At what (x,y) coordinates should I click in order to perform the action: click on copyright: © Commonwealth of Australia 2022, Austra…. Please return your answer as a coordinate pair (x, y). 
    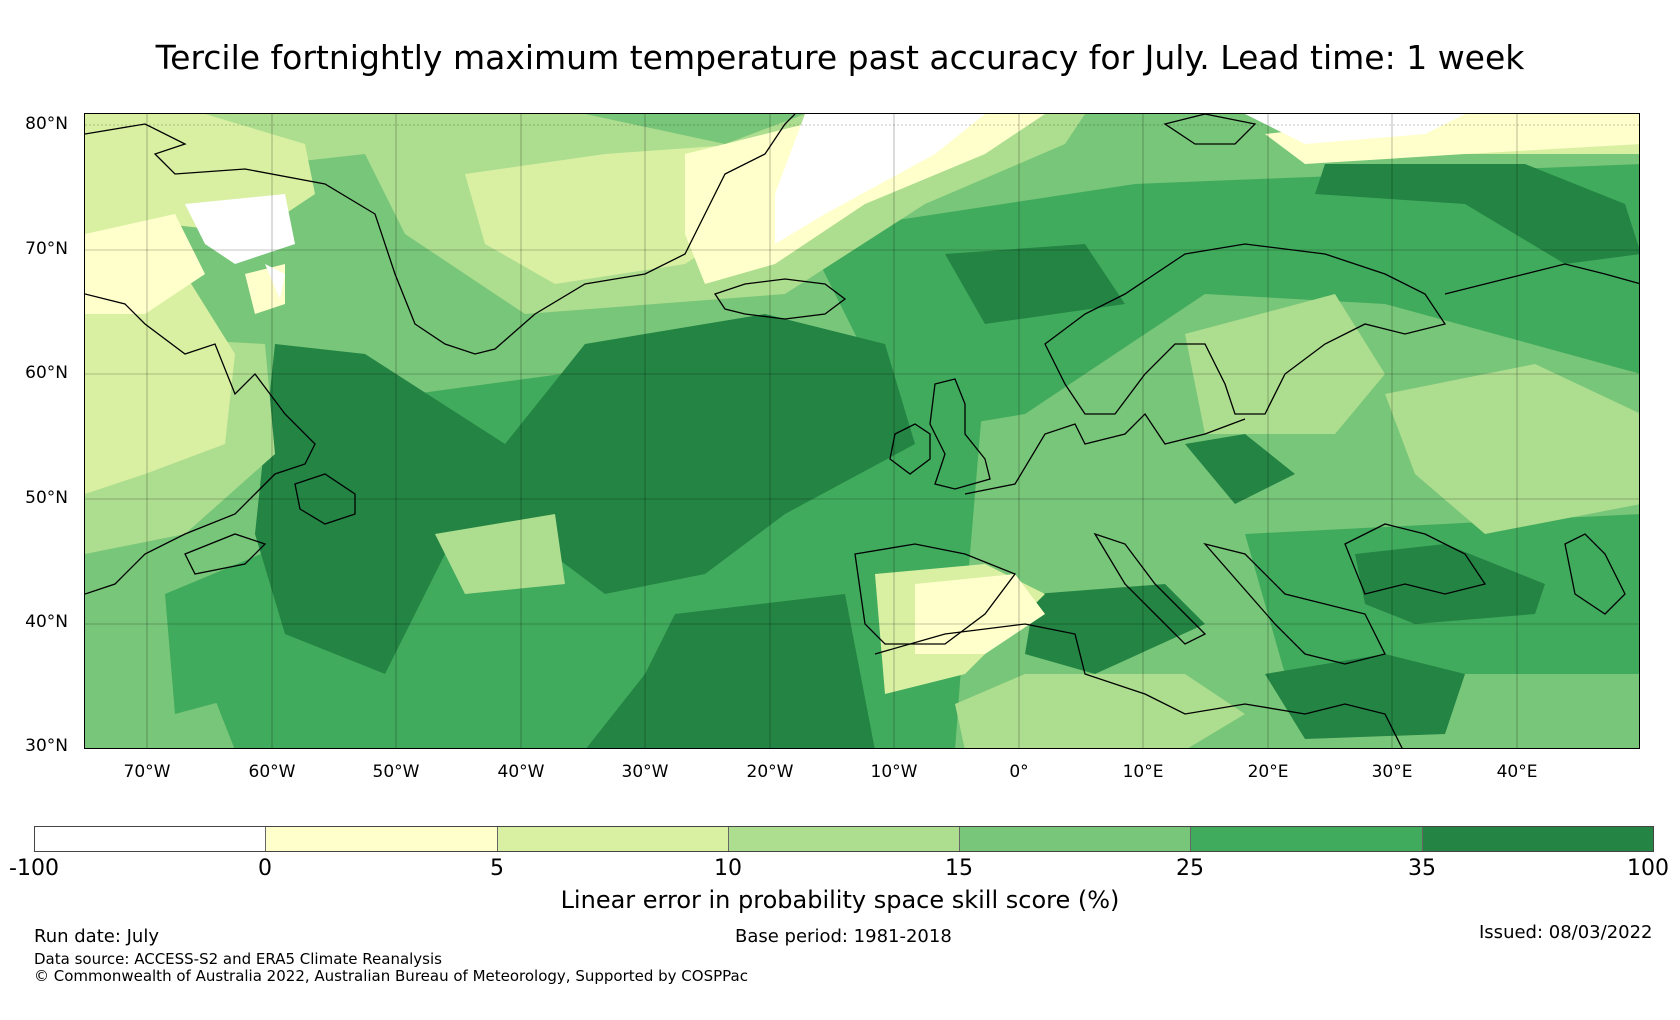
    Looking at the image, I should click on (391, 976).